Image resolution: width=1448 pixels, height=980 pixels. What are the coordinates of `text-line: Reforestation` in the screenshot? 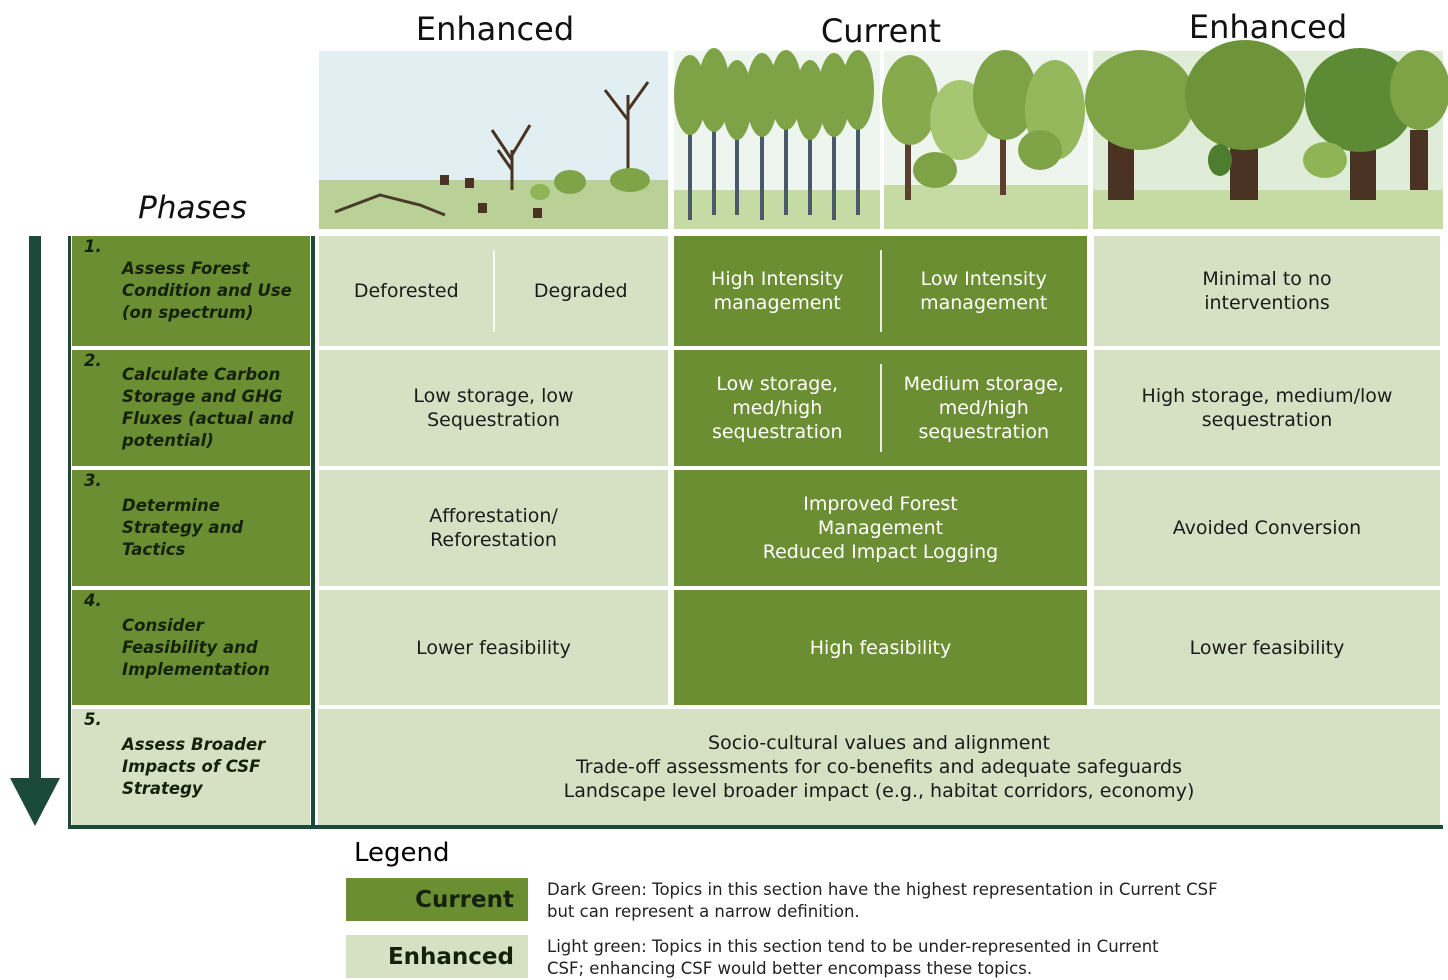 It's located at (493, 540).